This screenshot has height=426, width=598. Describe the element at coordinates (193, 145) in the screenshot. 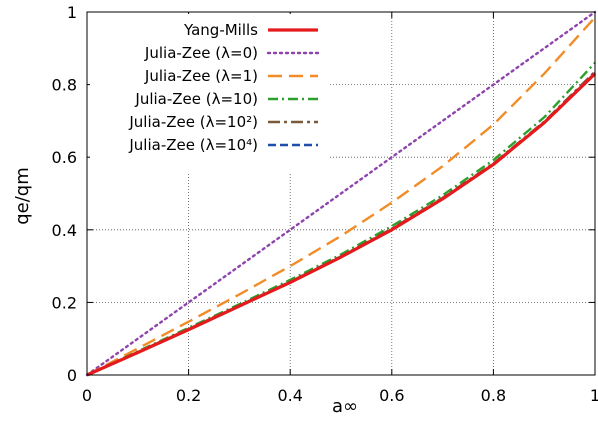

I see `legend-label: Julia-Zee (λ=10⁴)` at that location.